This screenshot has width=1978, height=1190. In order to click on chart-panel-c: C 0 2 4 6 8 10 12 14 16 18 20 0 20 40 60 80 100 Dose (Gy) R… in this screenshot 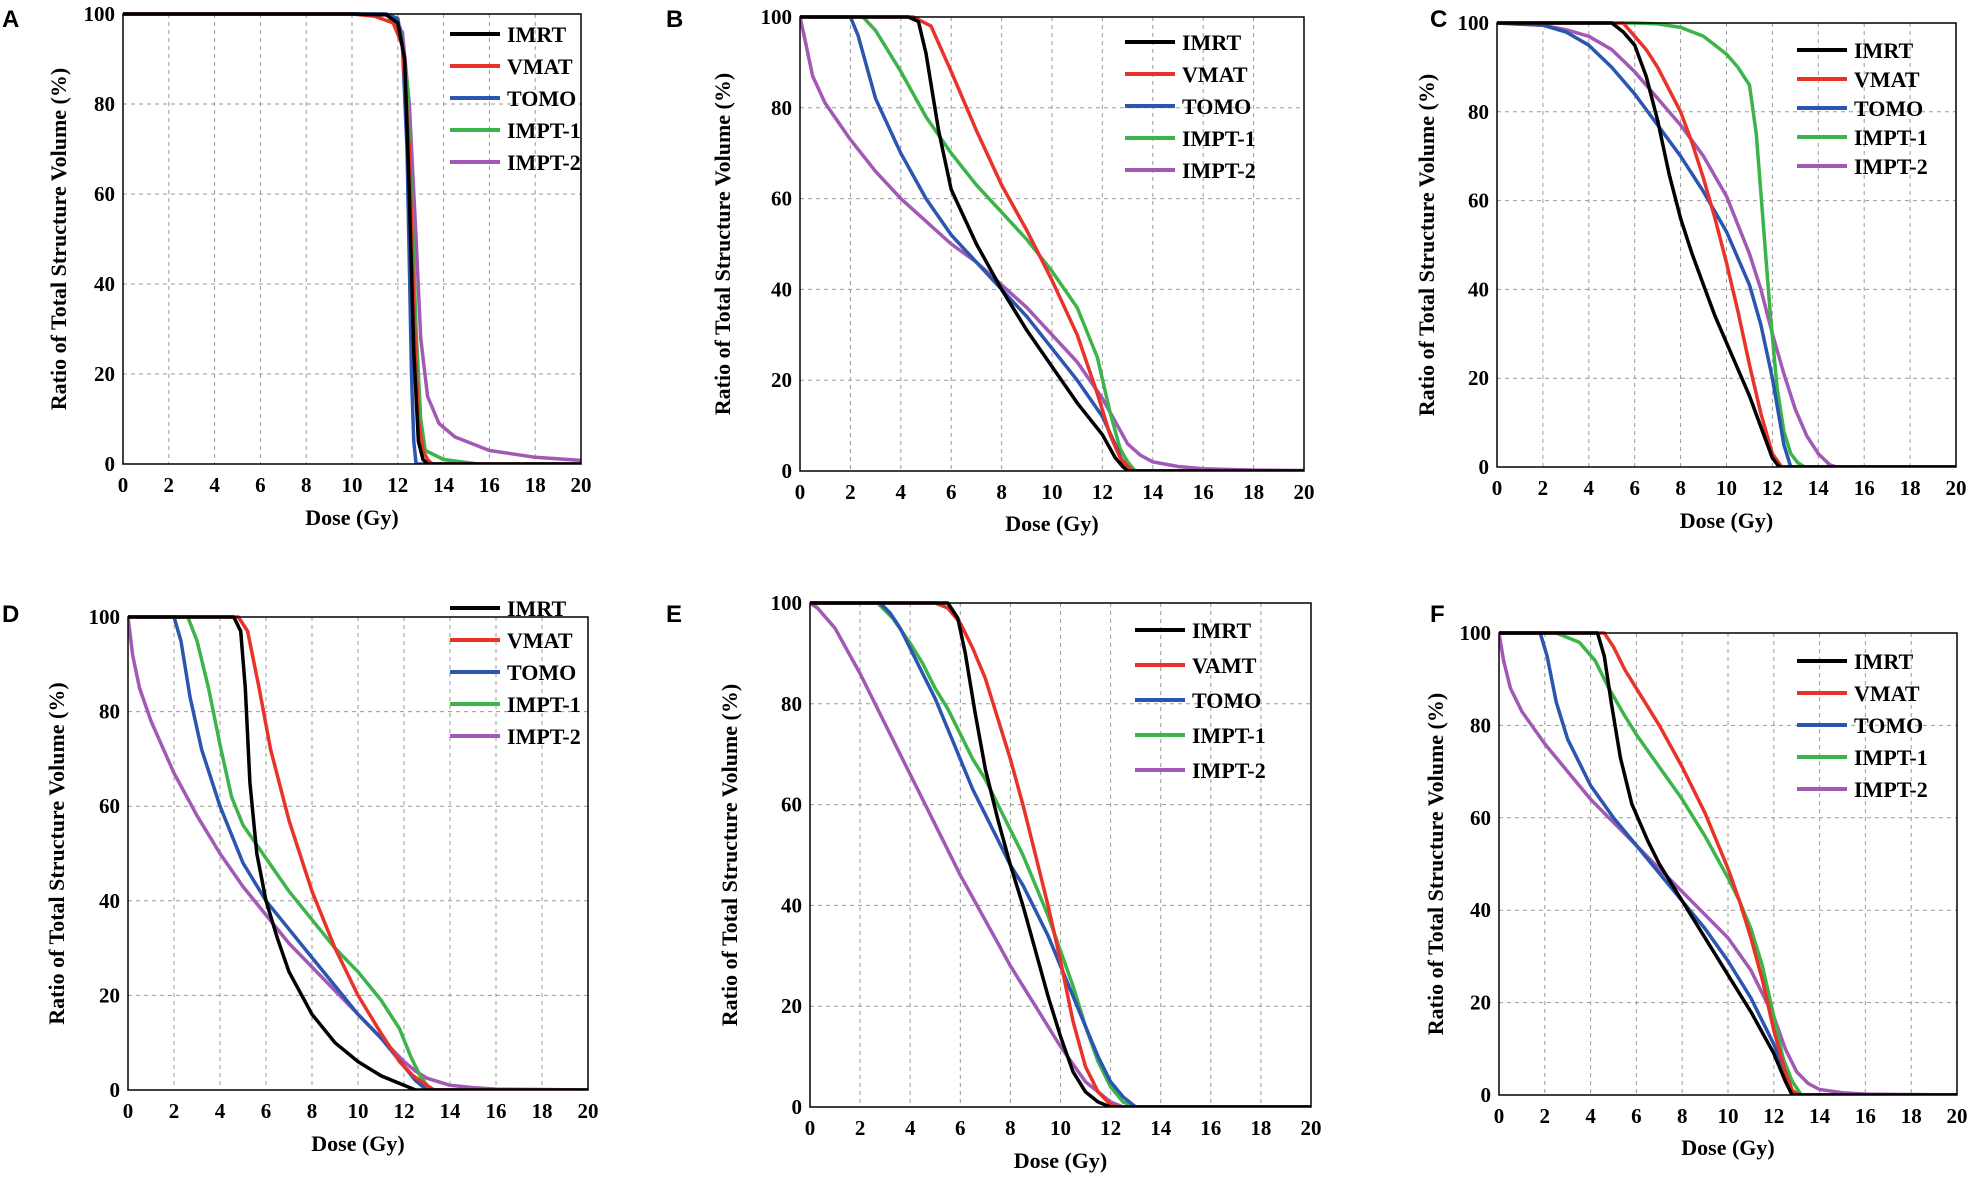, I will do `click(1690, 269)`.